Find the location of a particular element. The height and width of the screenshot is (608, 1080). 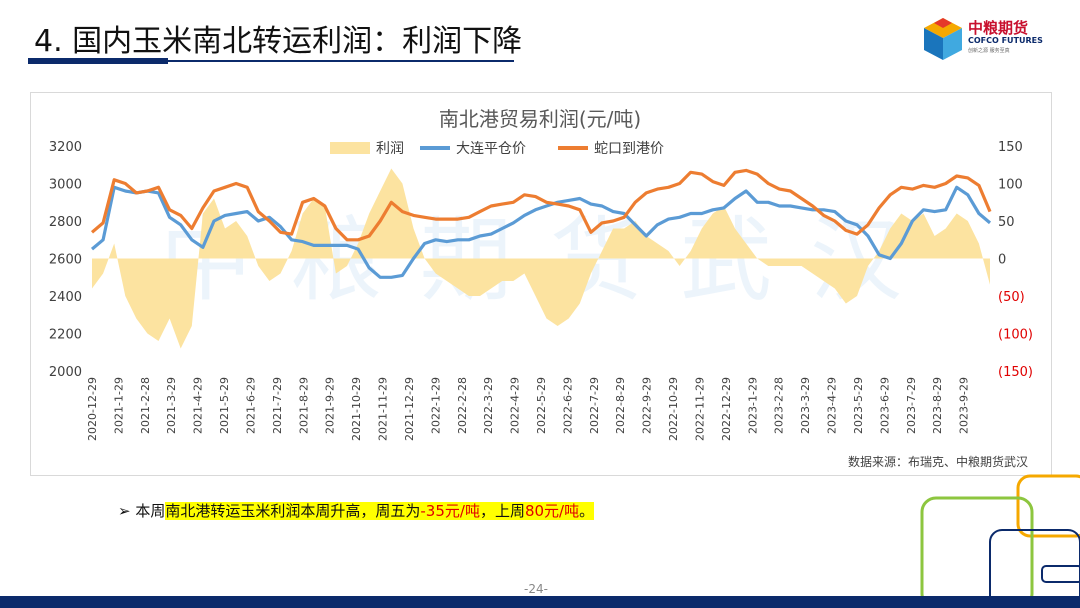

page-number: -24- is located at coordinates (536, 589).